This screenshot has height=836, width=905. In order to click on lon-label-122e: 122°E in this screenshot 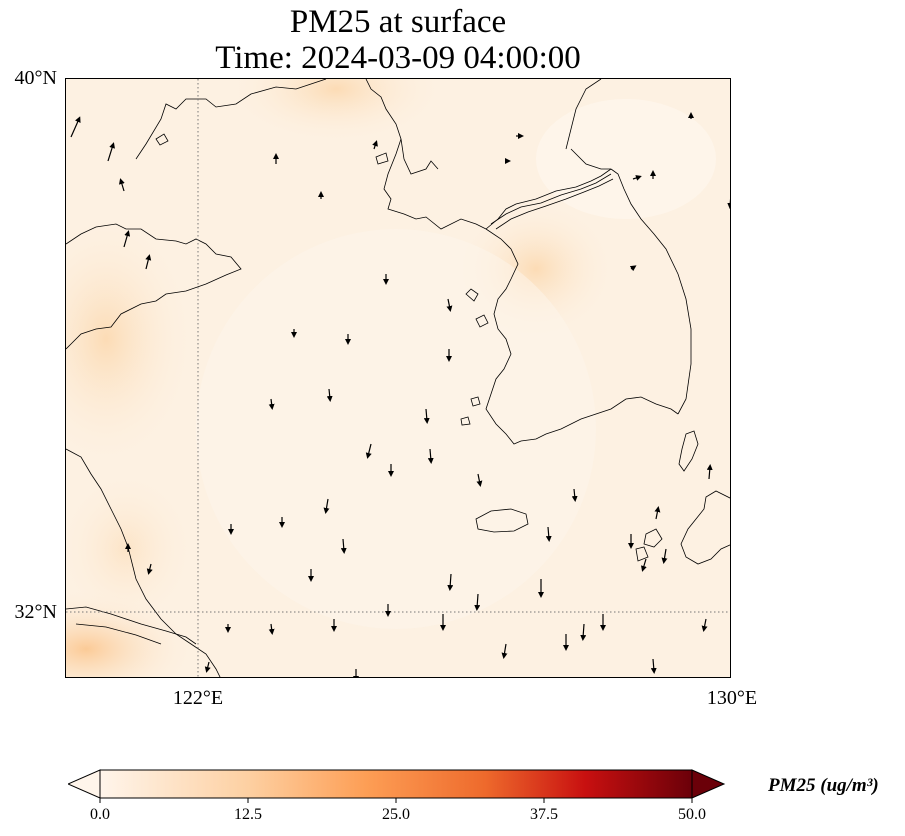, I will do `click(198, 698)`.